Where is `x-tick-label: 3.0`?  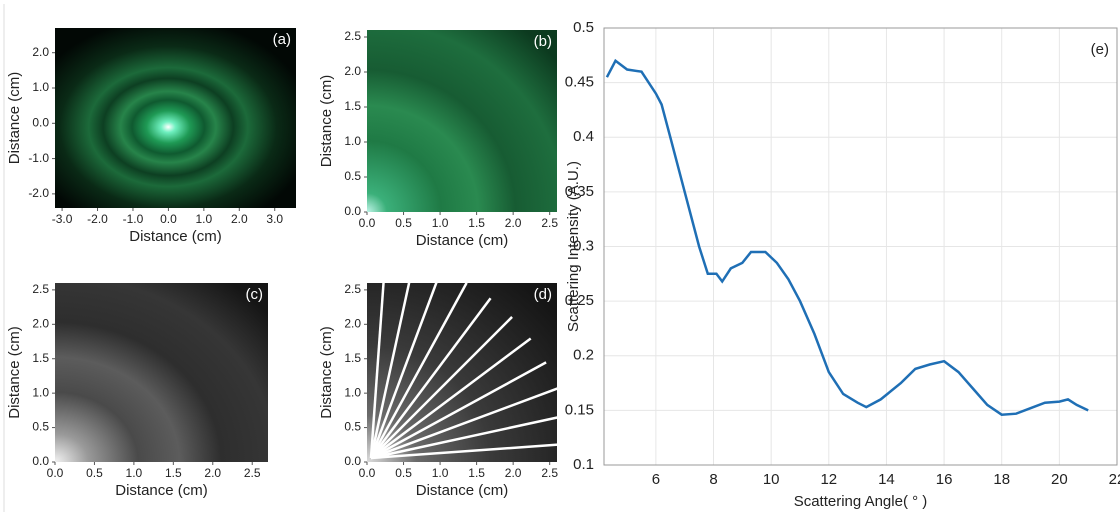
x-tick-label: 3.0 is located at coordinates (274, 219).